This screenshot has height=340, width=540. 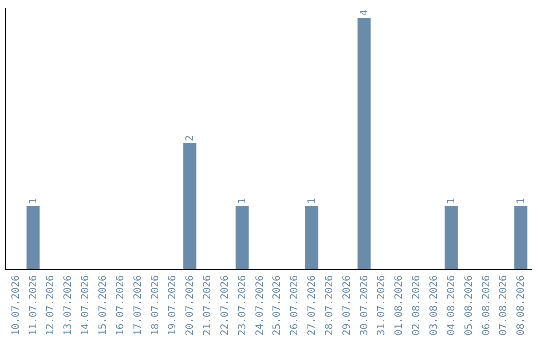 I want to click on x-tick-label: 01.08.2026, so click(x=400, y=306).